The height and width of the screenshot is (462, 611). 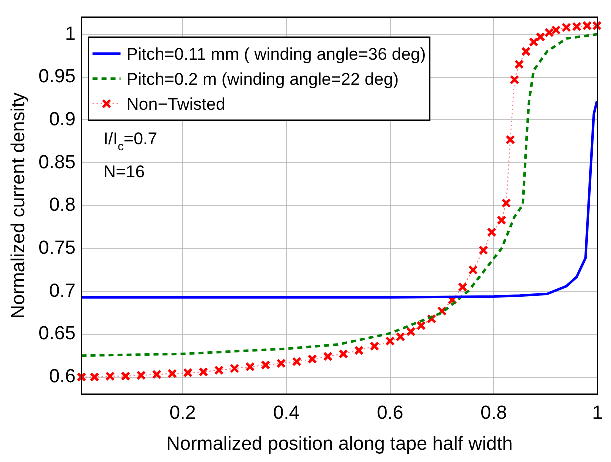 What do you see at coordinates (598, 413) in the screenshot?
I see `x-tick-label: 1` at bounding box center [598, 413].